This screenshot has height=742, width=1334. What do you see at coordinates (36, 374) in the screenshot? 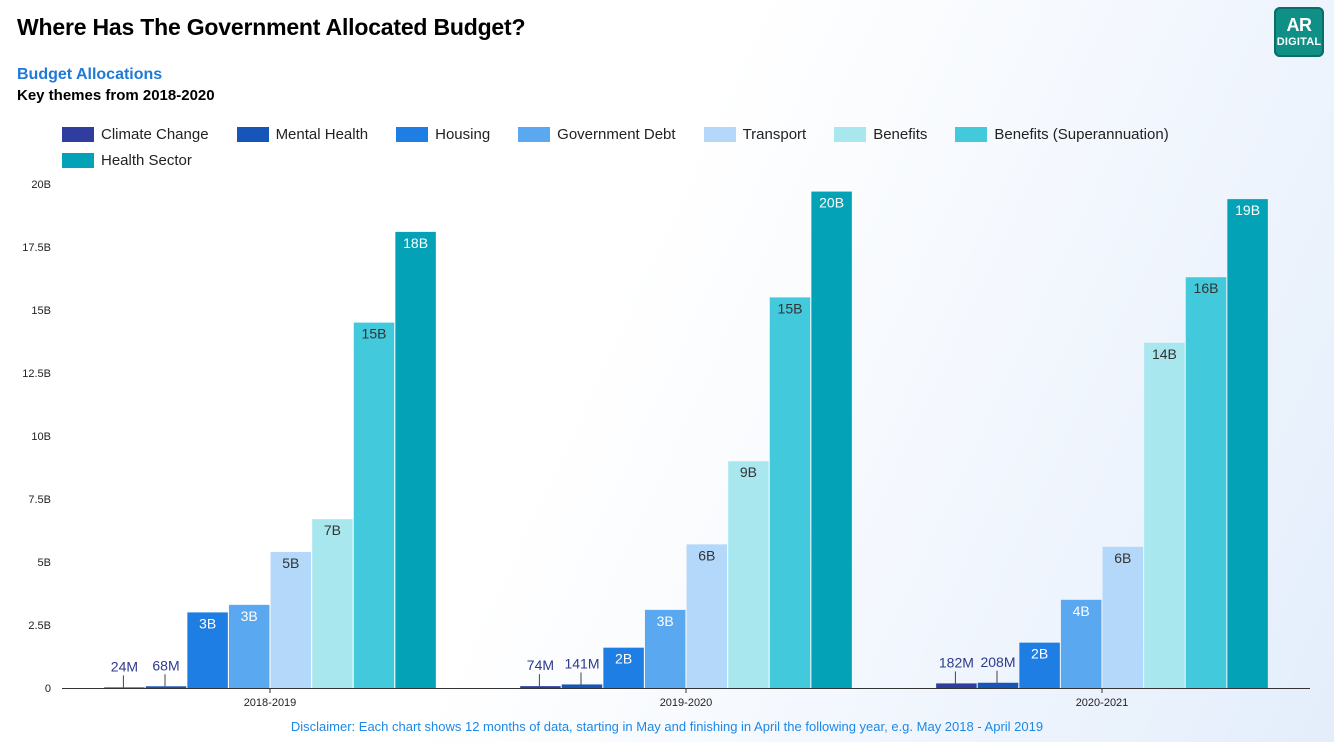
I see `y-tick-label: 12.5B` at bounding box center [36, 374].